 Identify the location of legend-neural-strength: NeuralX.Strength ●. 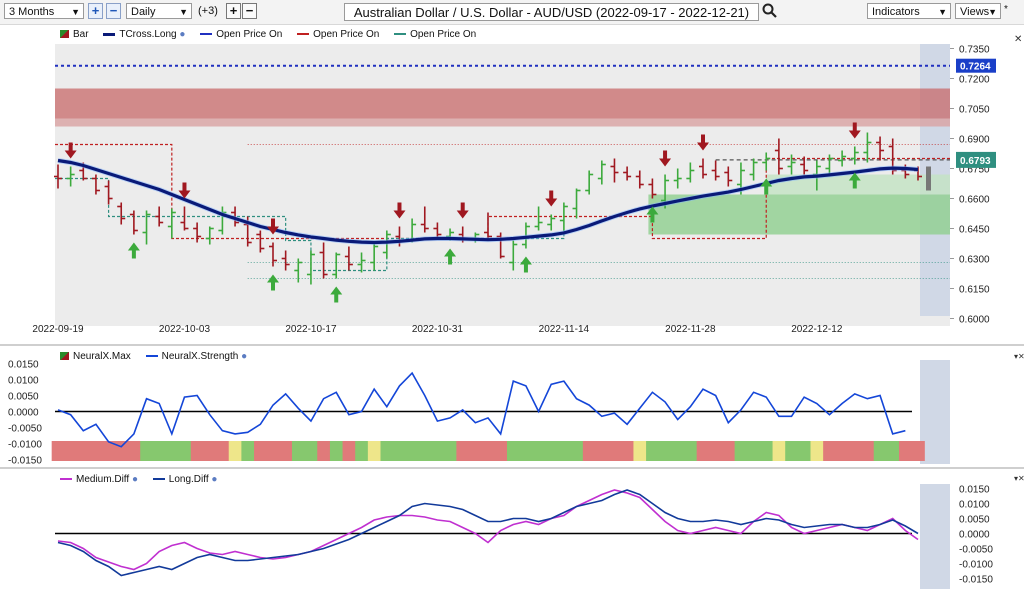
(196, 356).